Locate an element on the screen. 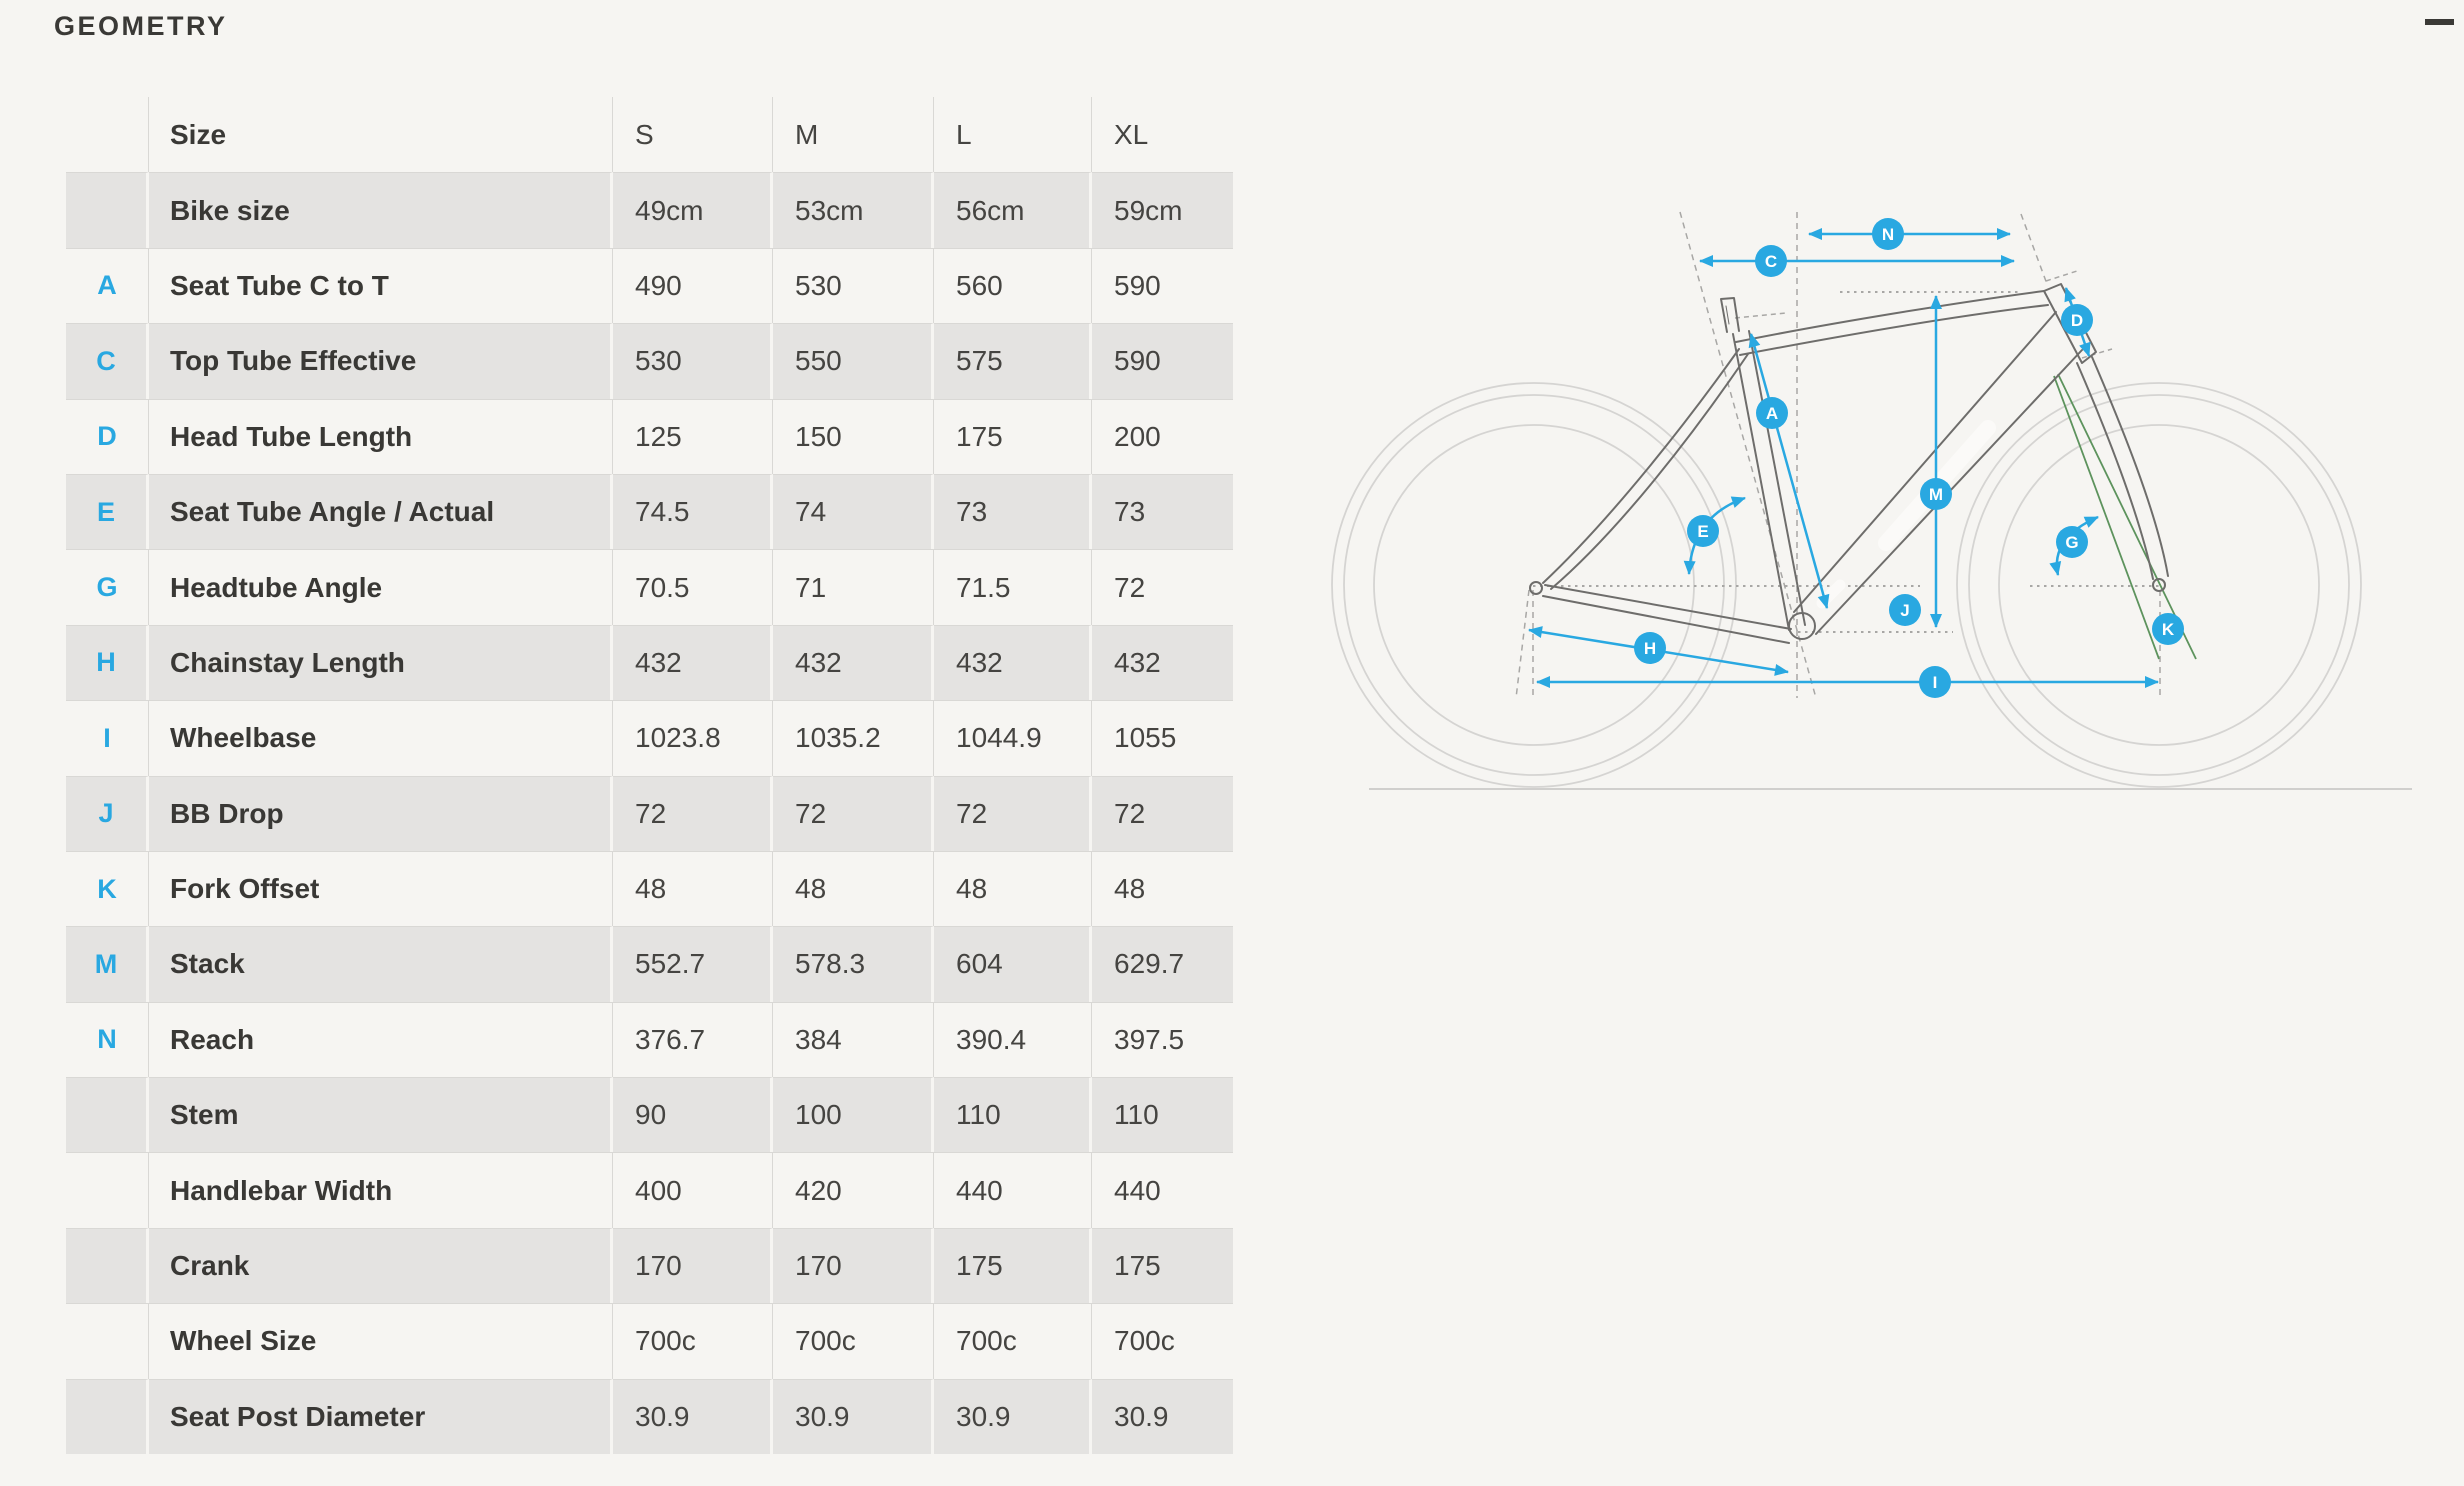 This screenshot has height=1486, width=2464. row-value-m: 150 is located at coordinates (853, 436).